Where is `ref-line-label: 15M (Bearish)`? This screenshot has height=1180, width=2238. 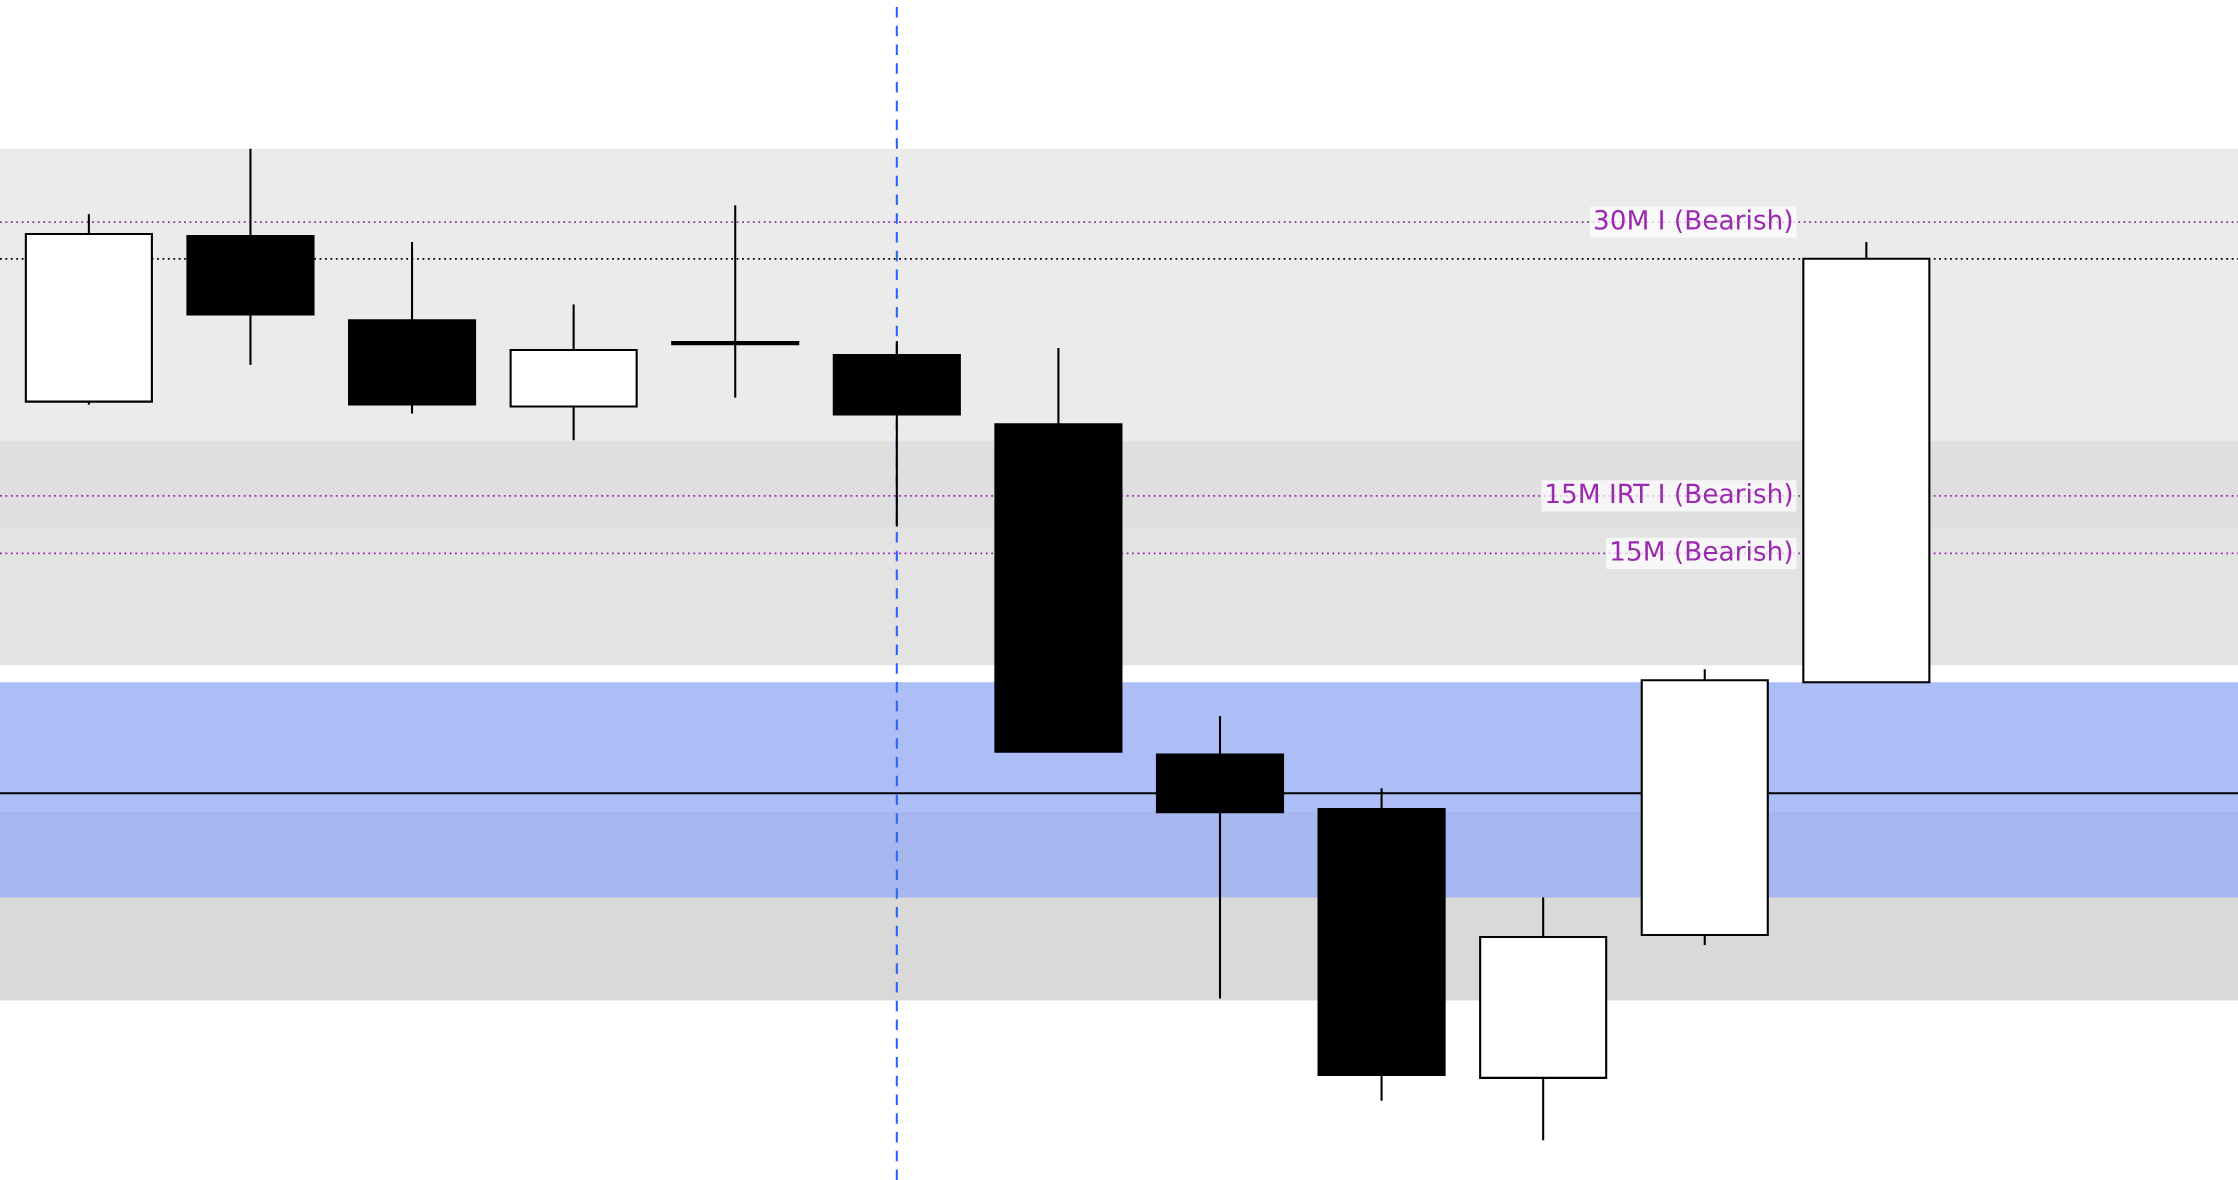
ref-line-label: 15M (Bearish) is located at coordinates (1702, 552).